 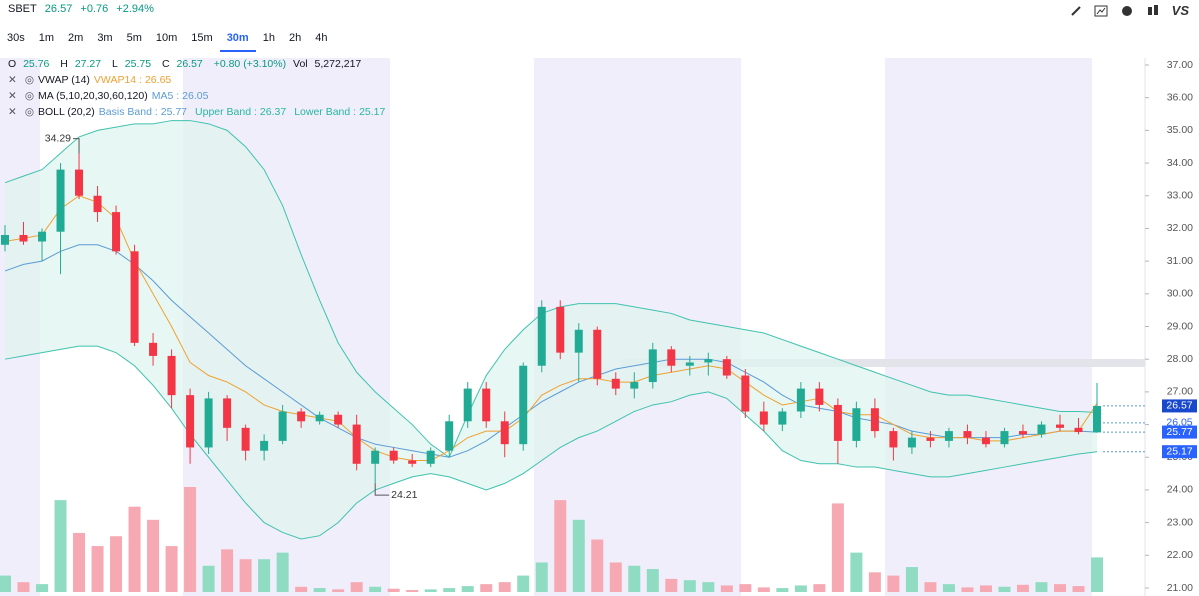 What do you see at coordinates (76, 38) in the screenshot?
I see `timeframe-button: 2m` at bounding box center [76, 38].